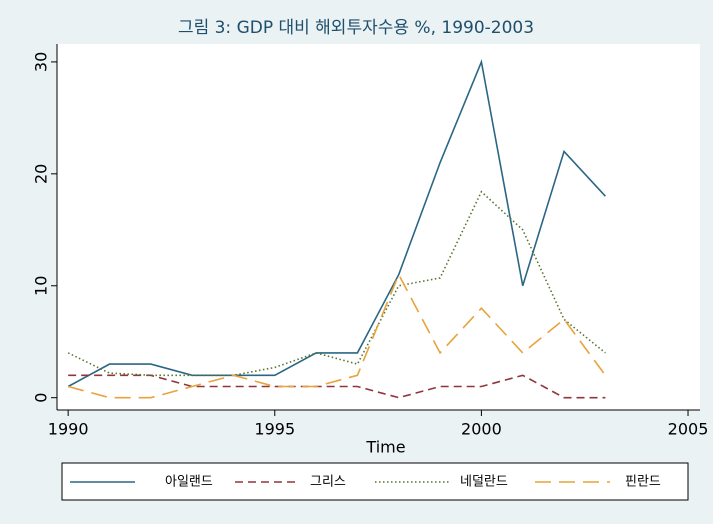 Image resolution: width=713 pixels, height=524 pixels. I want to click on legend-label: 아일랜드, so click(189, 482).